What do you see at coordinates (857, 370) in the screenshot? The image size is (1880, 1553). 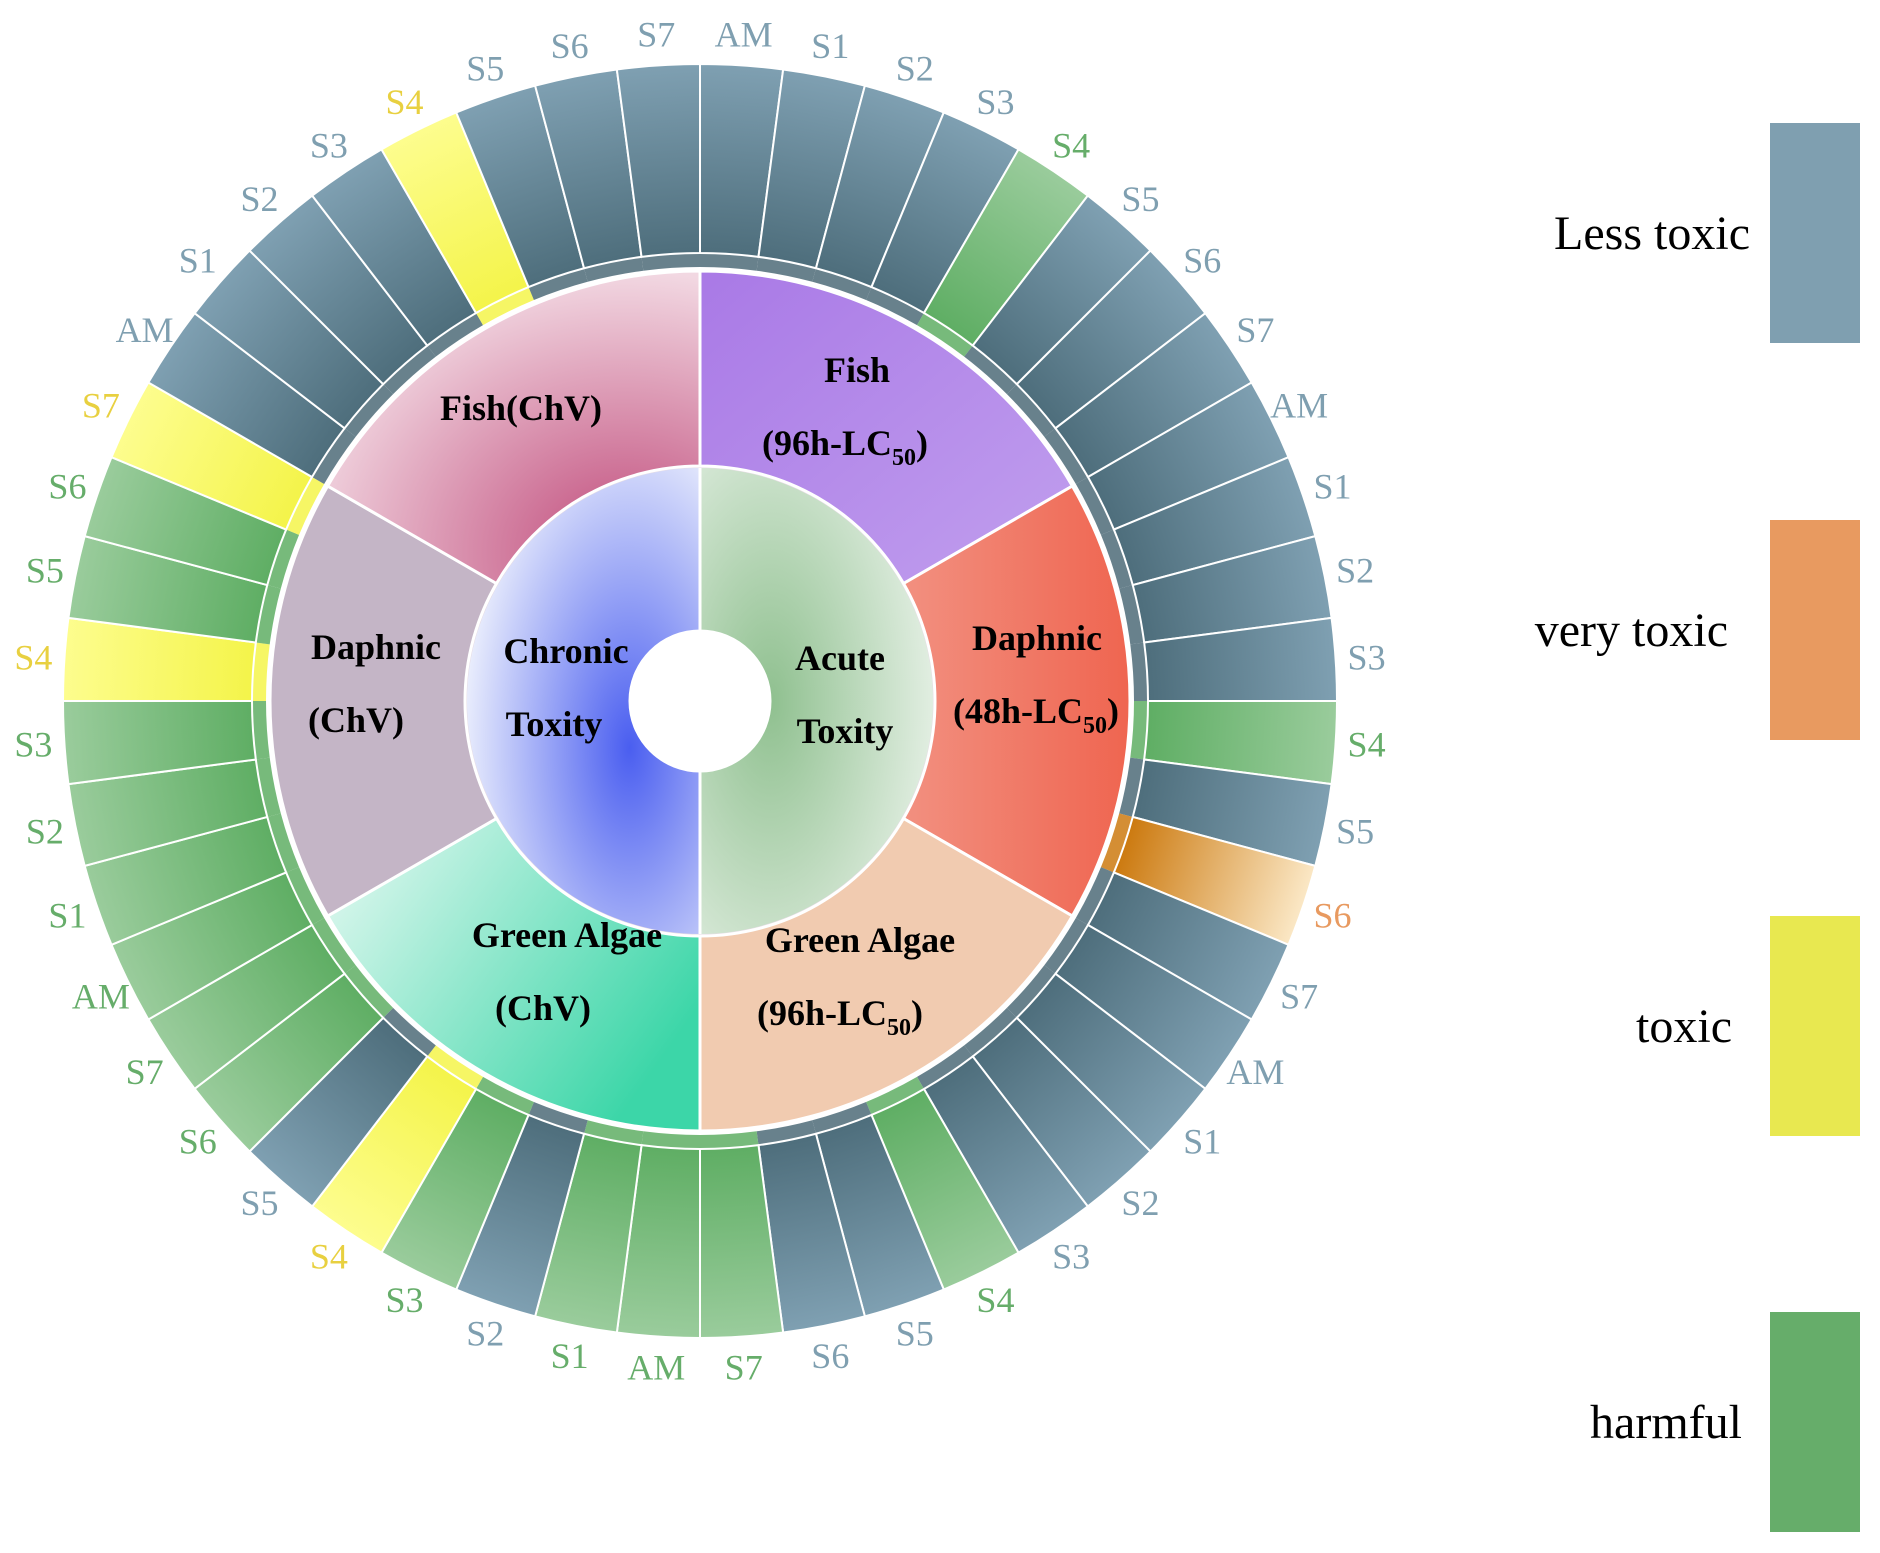 I see `fish-acute-label-line1: Fish` at bounding box center [857, 370].